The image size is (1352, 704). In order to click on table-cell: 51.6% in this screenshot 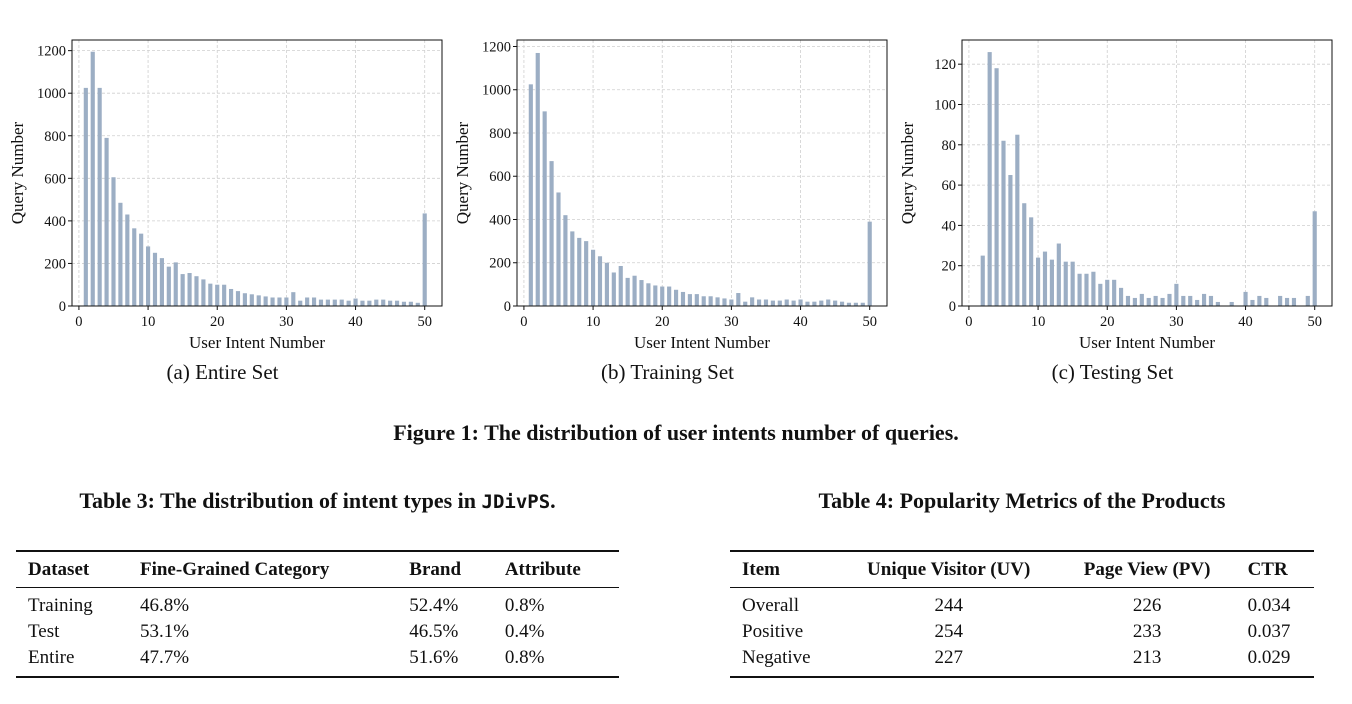, I will do `click(445, 661)`.